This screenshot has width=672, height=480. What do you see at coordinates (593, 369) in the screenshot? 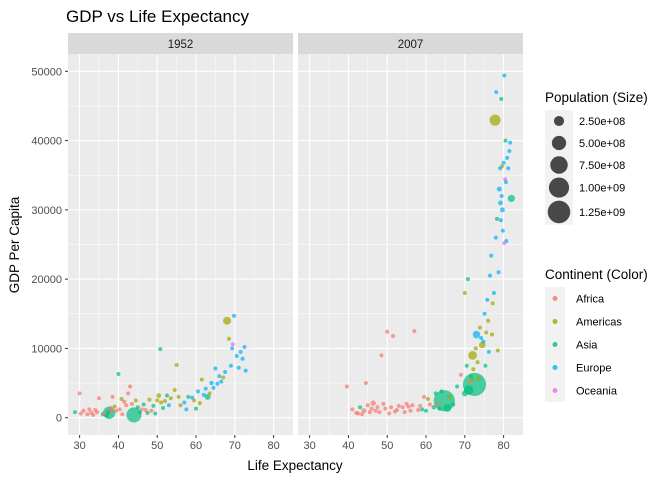
I see `color-legend-label-europe: Europe` at bounding box center [593, 369].